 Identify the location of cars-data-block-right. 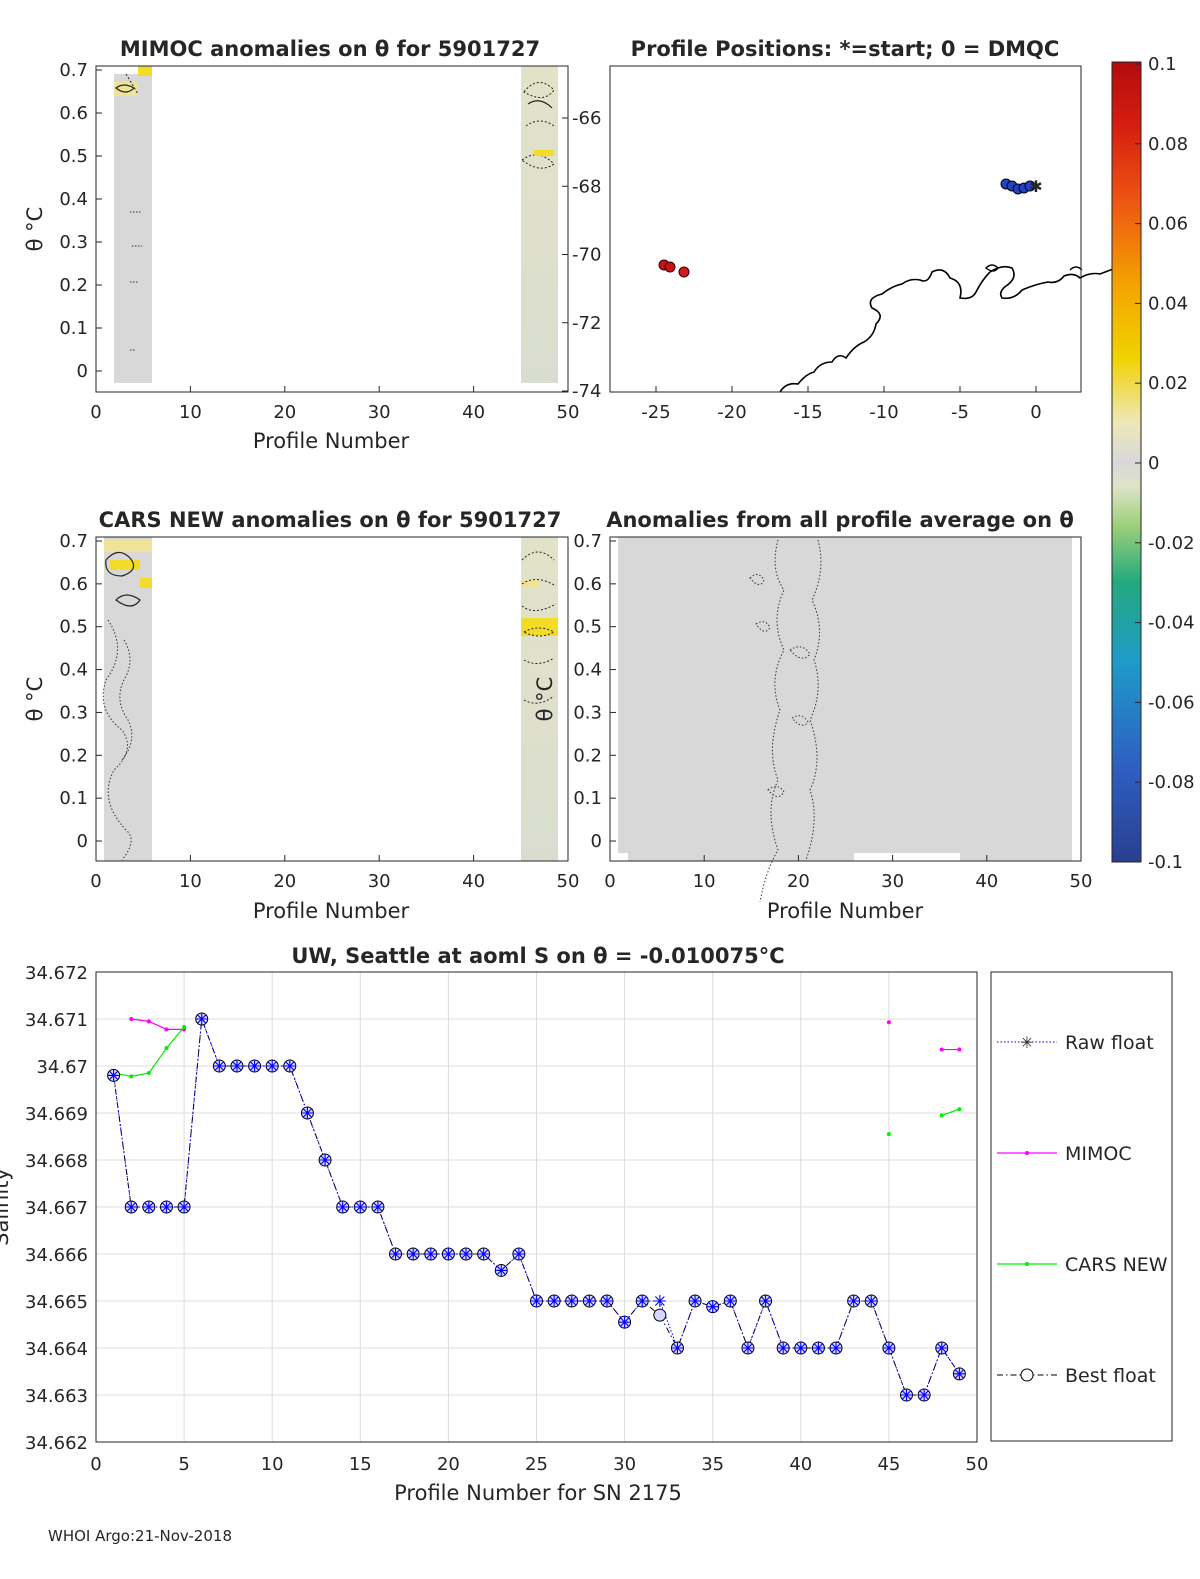
(539, 699).